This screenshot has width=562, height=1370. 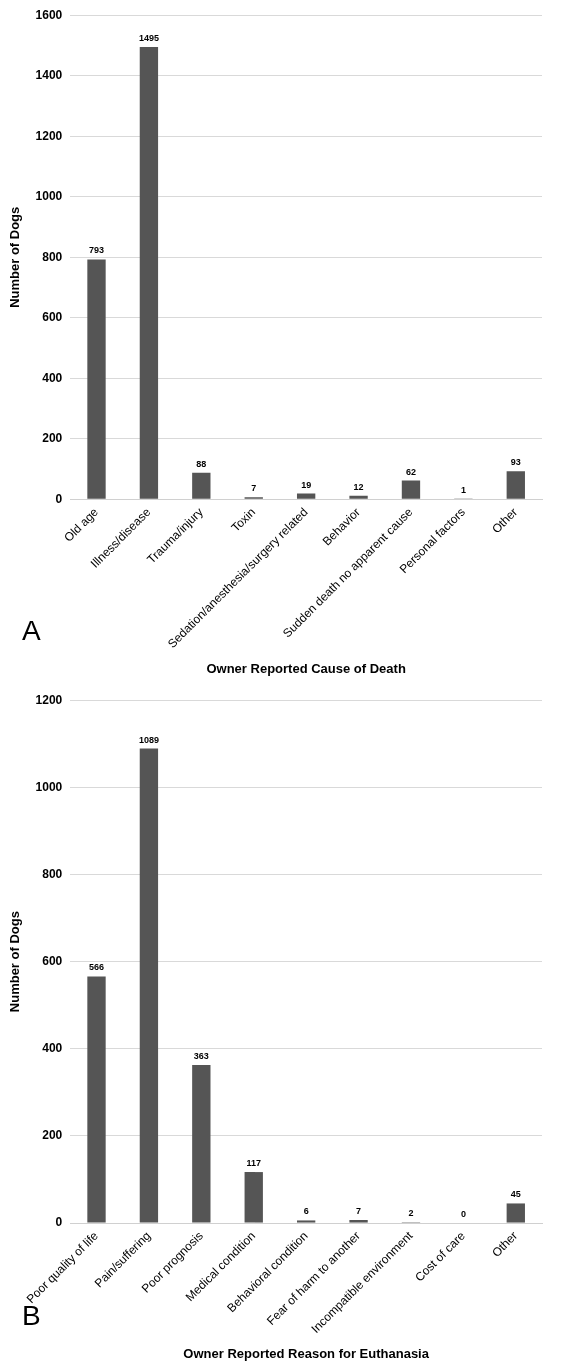 I want to click on data-label: 12, so click(x=358, y=486).